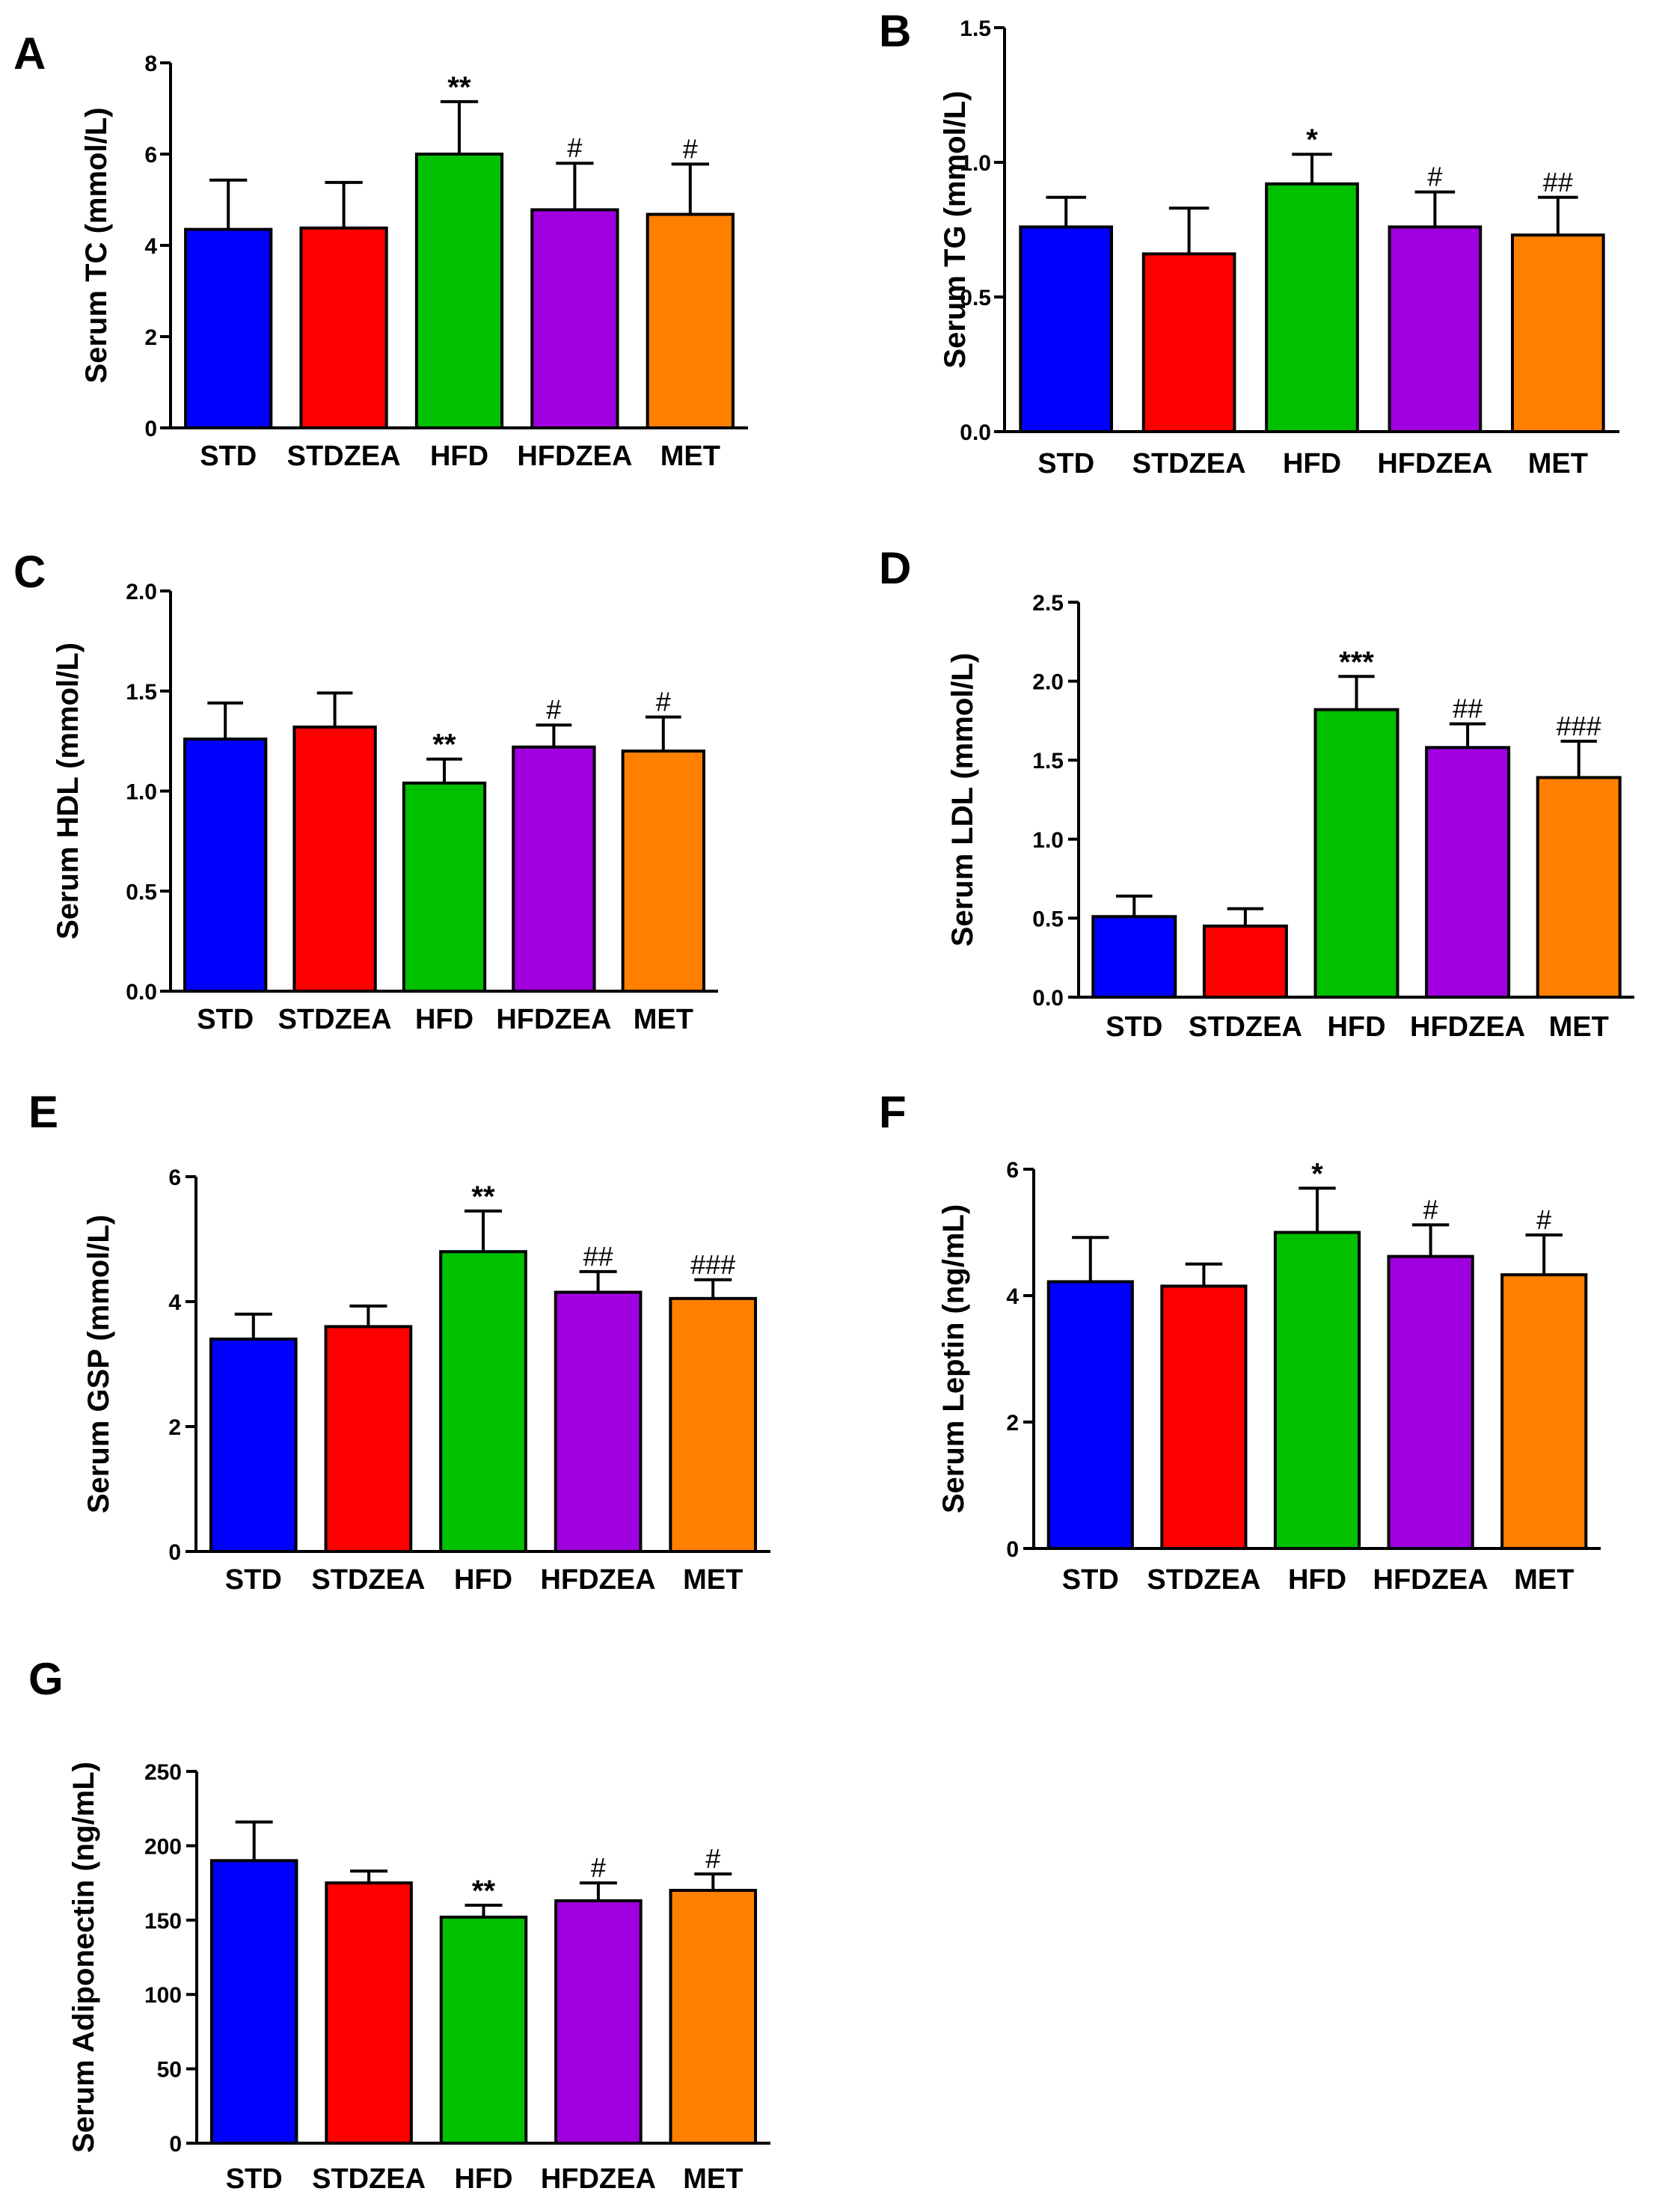  Describe the element at coordinates (46, 1679) in the screenshot. I see `panel-label: G` at that location.